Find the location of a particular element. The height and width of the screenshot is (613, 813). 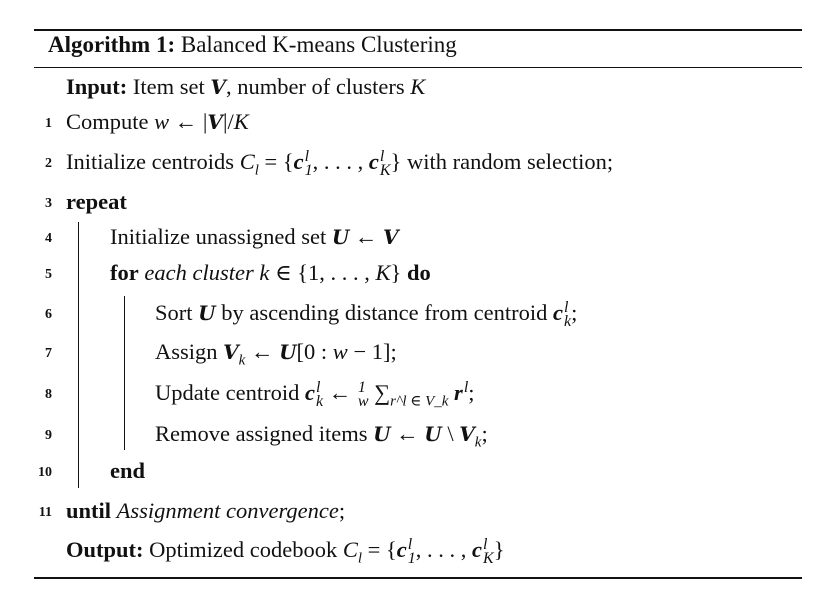

algorithm-label: Algorithm 1: is located at coordinates (112, 44).